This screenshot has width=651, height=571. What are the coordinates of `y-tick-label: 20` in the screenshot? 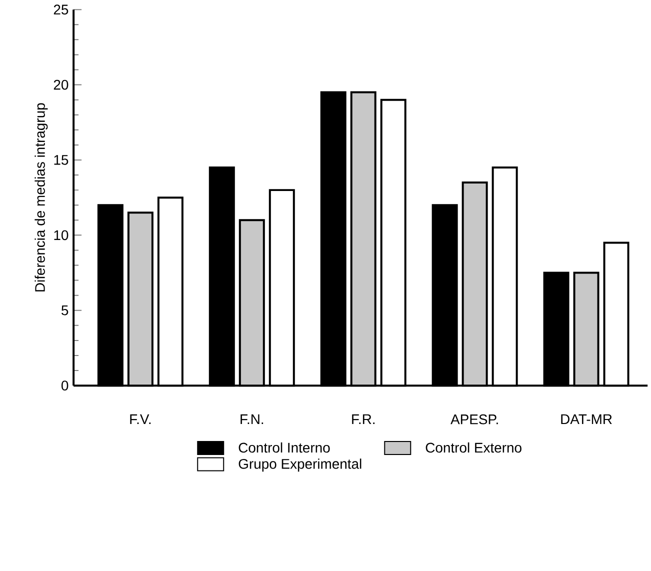 It's located at (61, 85).